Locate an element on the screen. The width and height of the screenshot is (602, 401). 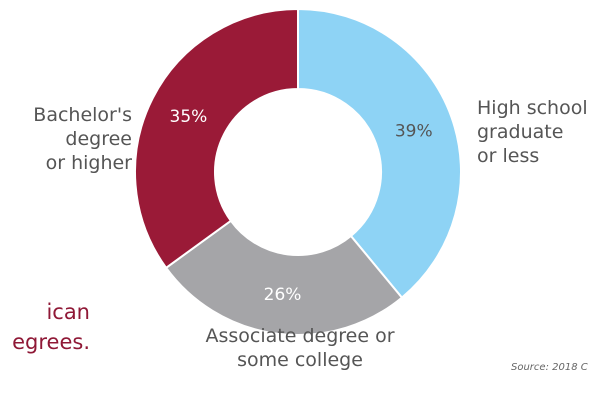
slice-value-label-bachelors: 35% is located at coordinates (189, 117).